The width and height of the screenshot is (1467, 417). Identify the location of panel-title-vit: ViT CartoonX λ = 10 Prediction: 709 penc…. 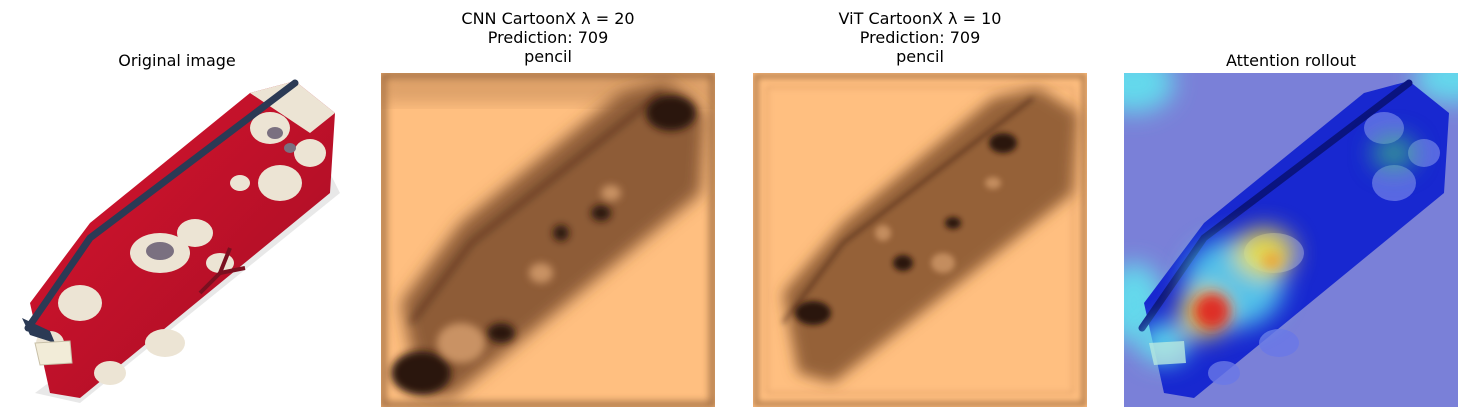
(920, 37).